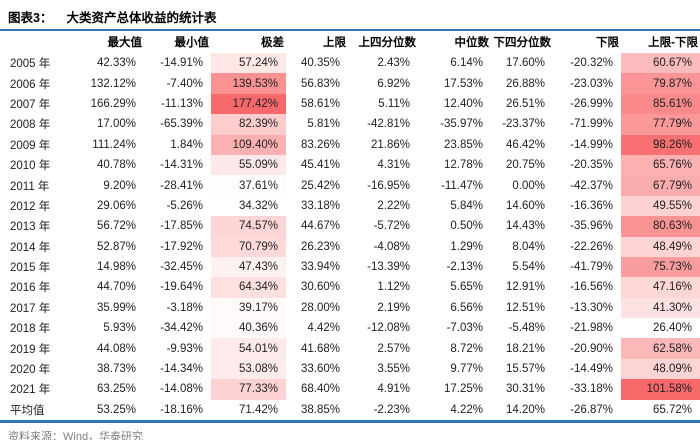 The width and height of the screenshot is (700, 440). Describe the element at coordinates (528, 185) in the screenshot. I see `cell-lower-quartile: 0.00%` at that location.